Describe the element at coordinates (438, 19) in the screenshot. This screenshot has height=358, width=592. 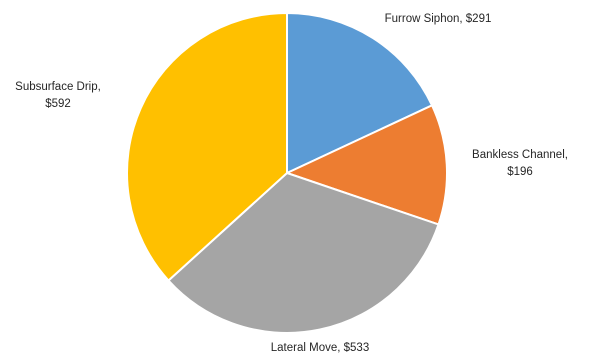
I see `slice-label-furrow-siphon: Furrow Siphon, $291` at that location.